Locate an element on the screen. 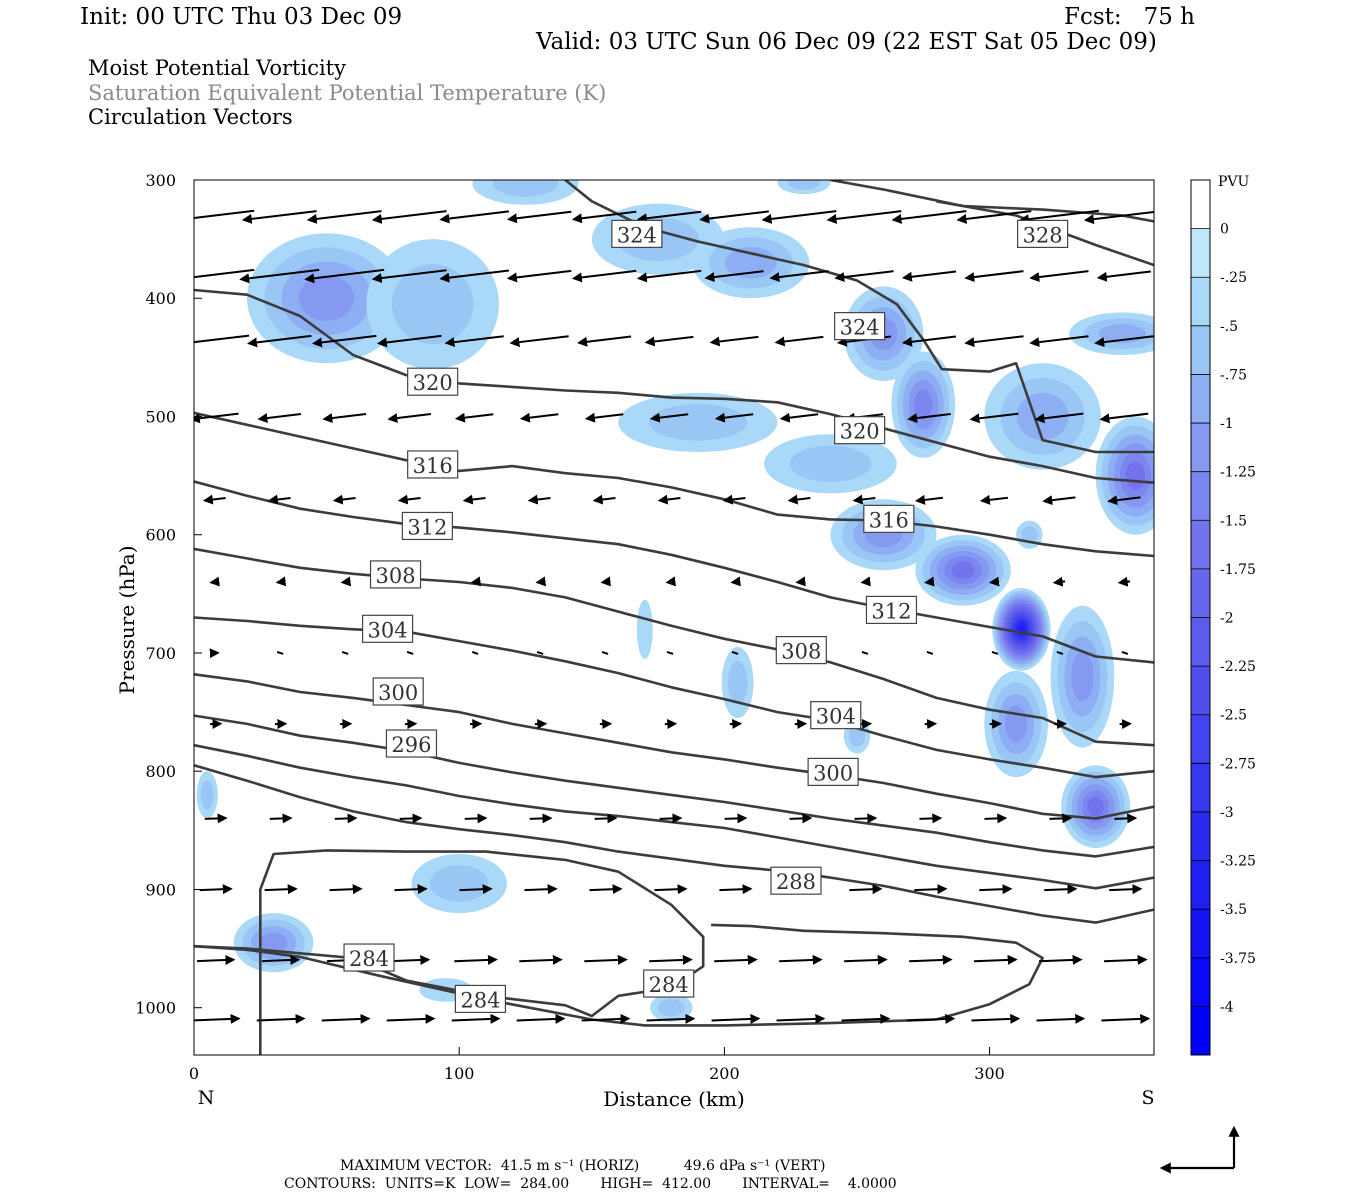  contour-label: 320 is located at coordinates (860, 432).